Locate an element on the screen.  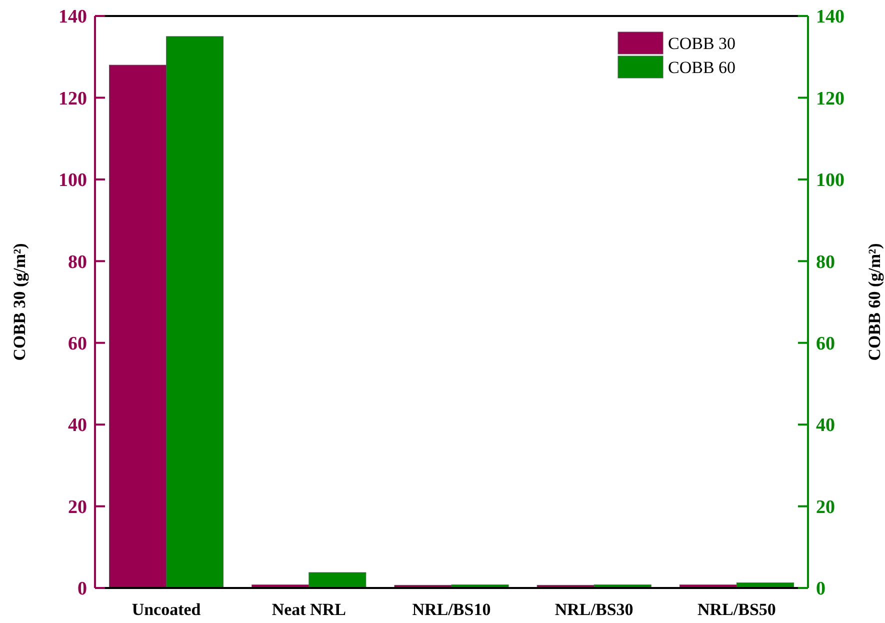
y-tick-label: 80 is located at coordinates (77, 262).